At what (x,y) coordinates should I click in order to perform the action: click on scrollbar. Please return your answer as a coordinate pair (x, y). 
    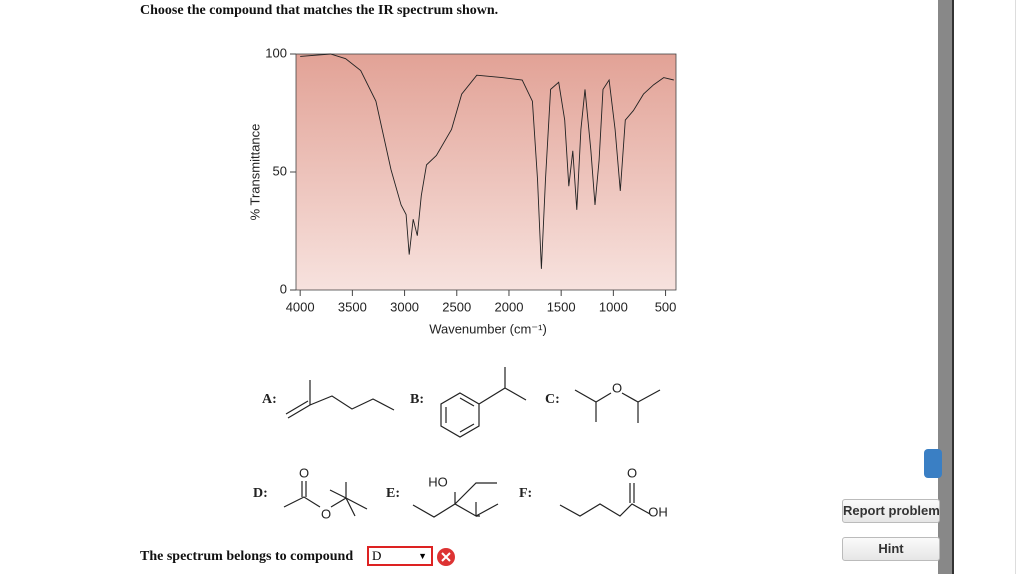
    Looking at the image, I should click on (945, 287).